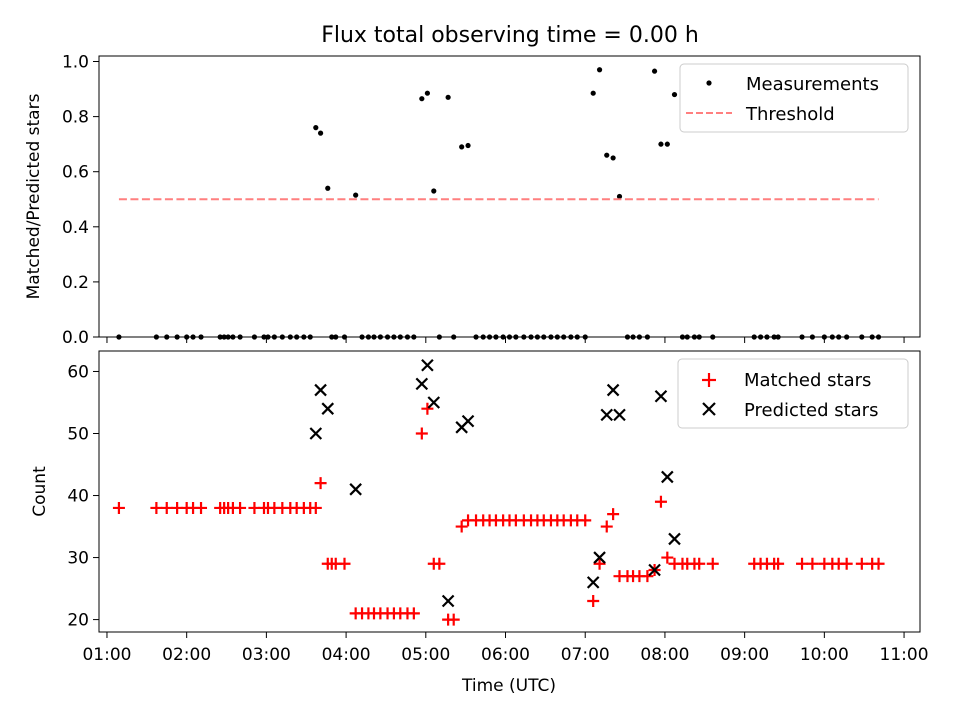  Describe the element at coordinates (794, 98) in the screenshot. I see `ratio-legend: Measurements Threshold` at that location.